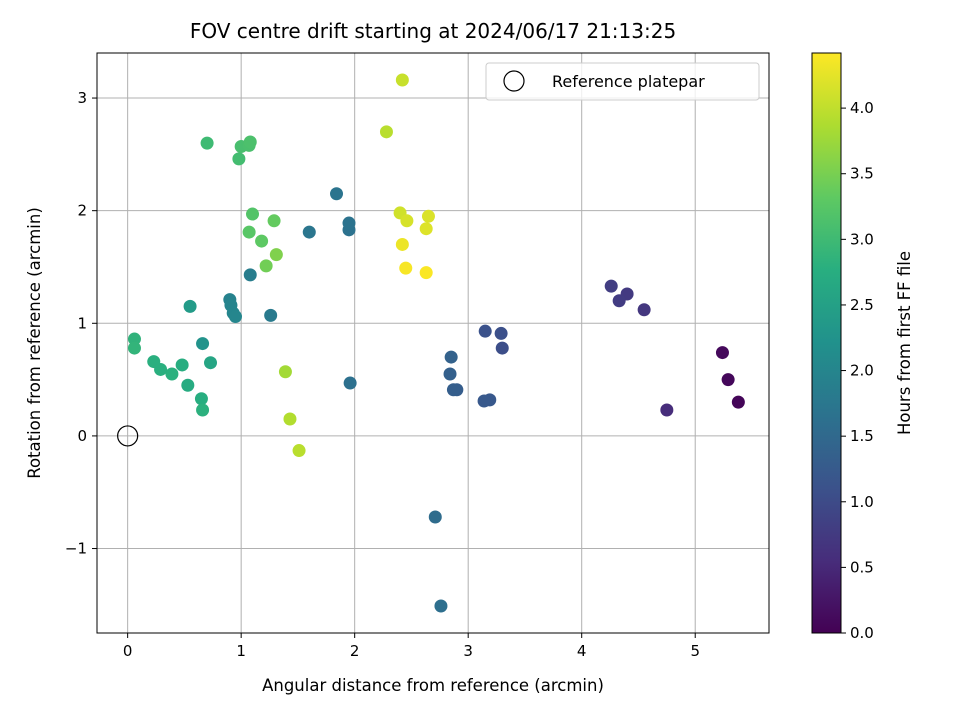  What do you see at coordinates (82, 98) in the screenshot?
I see `y-tick-label: 3` at bounding box center [82, 98].